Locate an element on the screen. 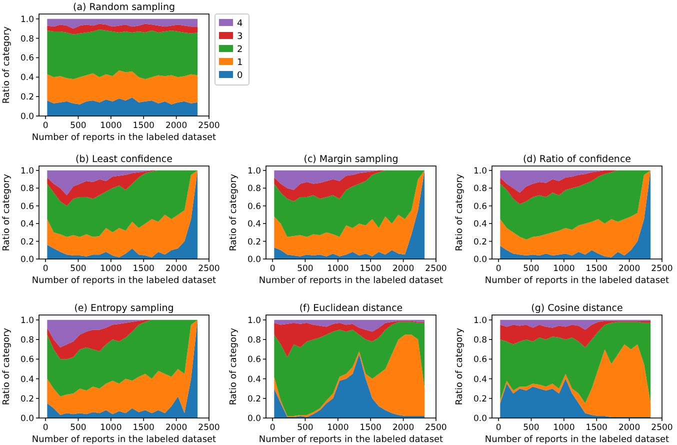  chart-title: (b) Least confidence is located at coordinates (124, 159).